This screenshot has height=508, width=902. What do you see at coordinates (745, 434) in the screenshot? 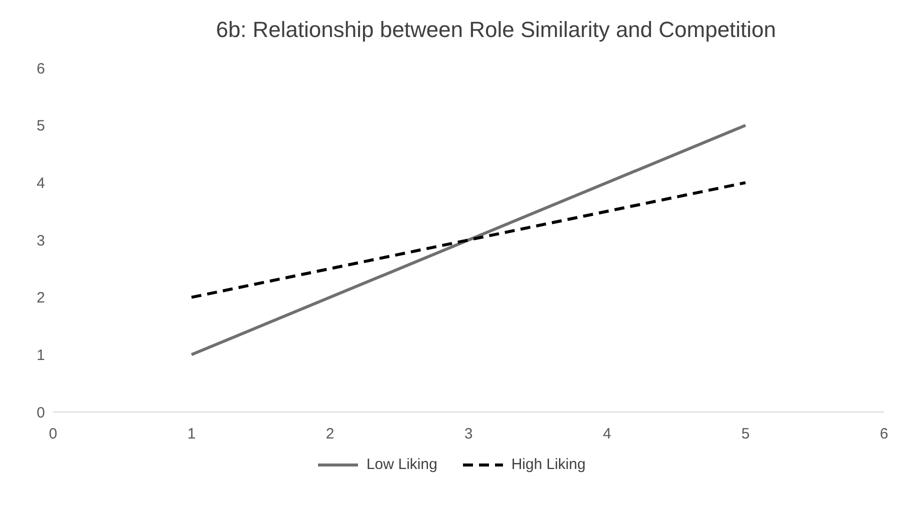
I see `x-tick-label: 5` at bounding box center [745, 434].